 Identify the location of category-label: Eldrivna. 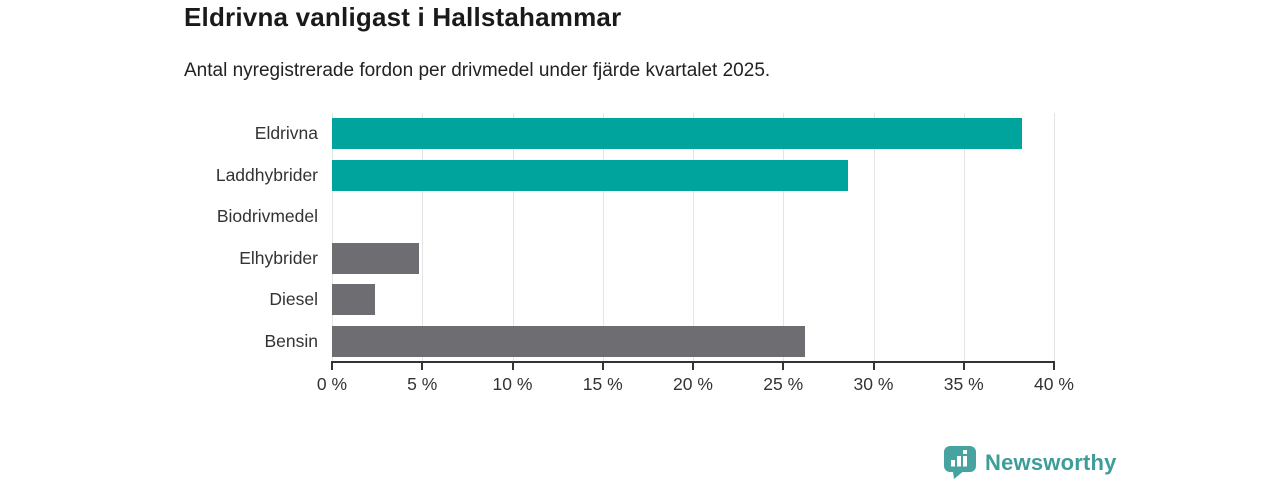
(286, 133).